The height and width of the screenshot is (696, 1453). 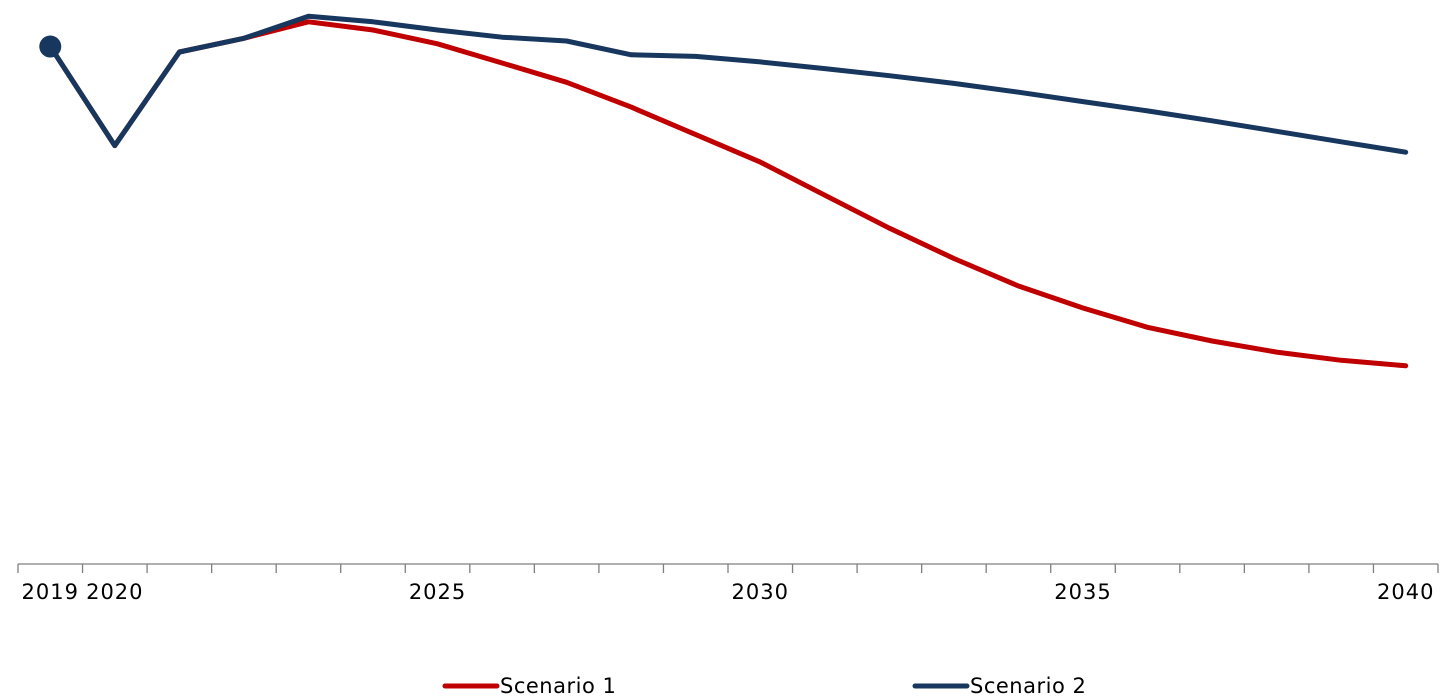 I want to click on marker-layer, so click(x=50, y=46).